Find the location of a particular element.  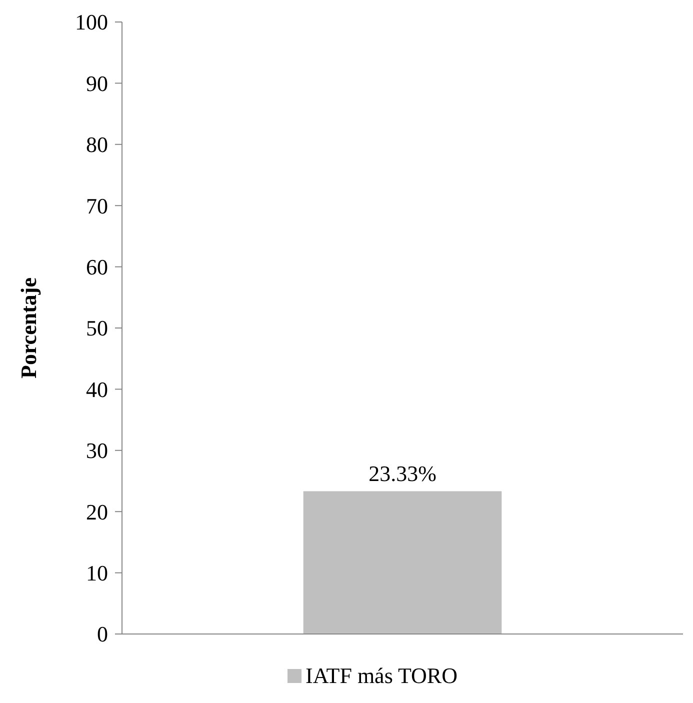

y-tick-label: 40 is located at coordinates (97, 389).